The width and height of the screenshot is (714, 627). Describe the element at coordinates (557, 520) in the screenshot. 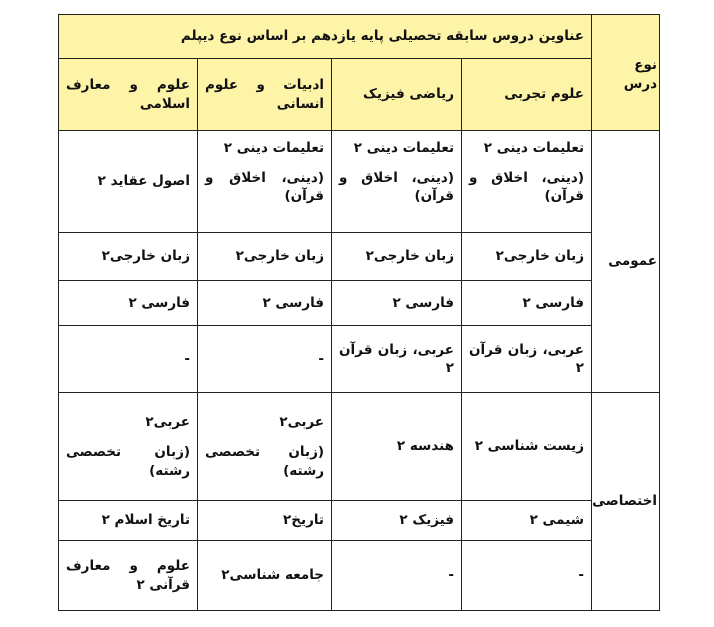

I see `course-name: شیمی ۲` at that location.